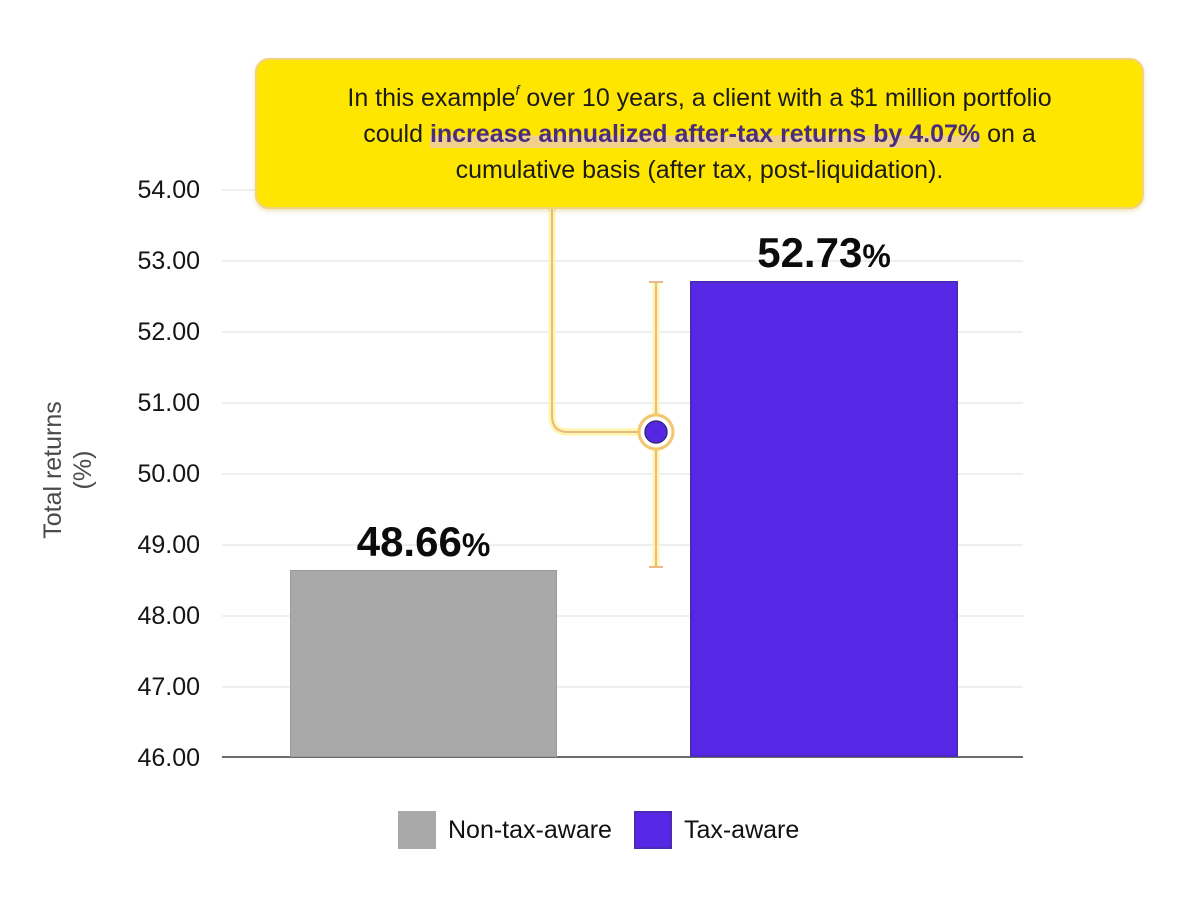  I want to click on legend-item-non-tax-aware: Non-tax-aware, so click(505, 830).